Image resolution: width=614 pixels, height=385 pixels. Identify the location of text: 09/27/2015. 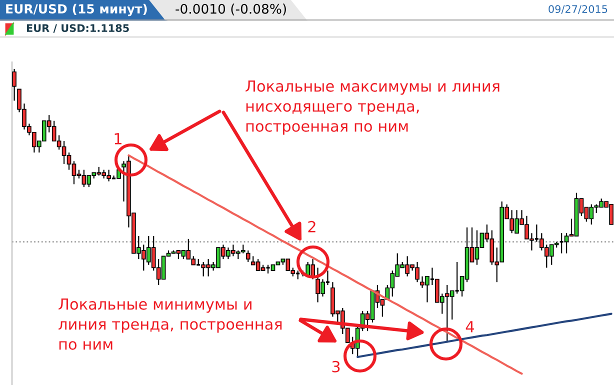
(578, 9).